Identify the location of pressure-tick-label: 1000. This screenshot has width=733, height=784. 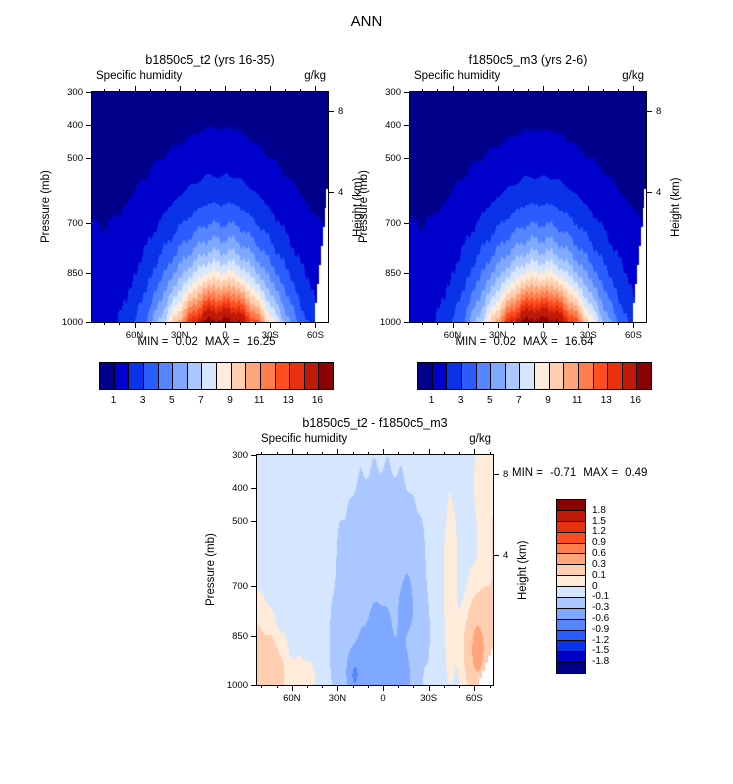
(390, 322).